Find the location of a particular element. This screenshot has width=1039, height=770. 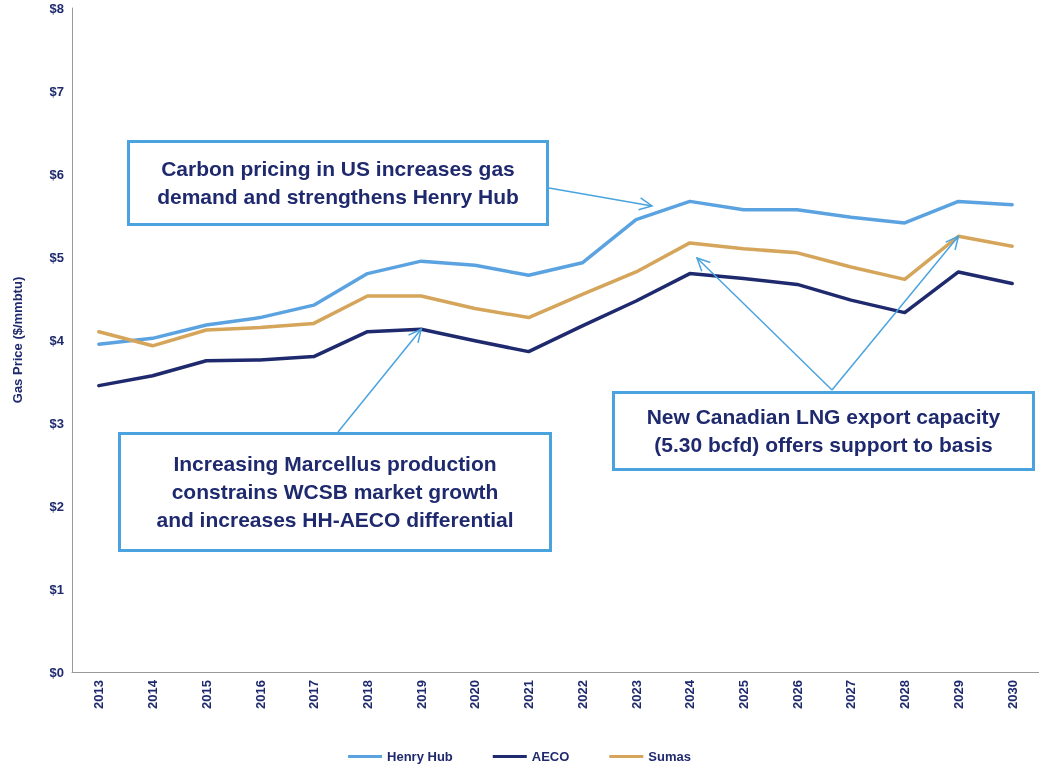

callout-box: Increasing Marcellus production constrains WCSB market growth and increases HH-AECO differential is located at coordinates (335, 492).